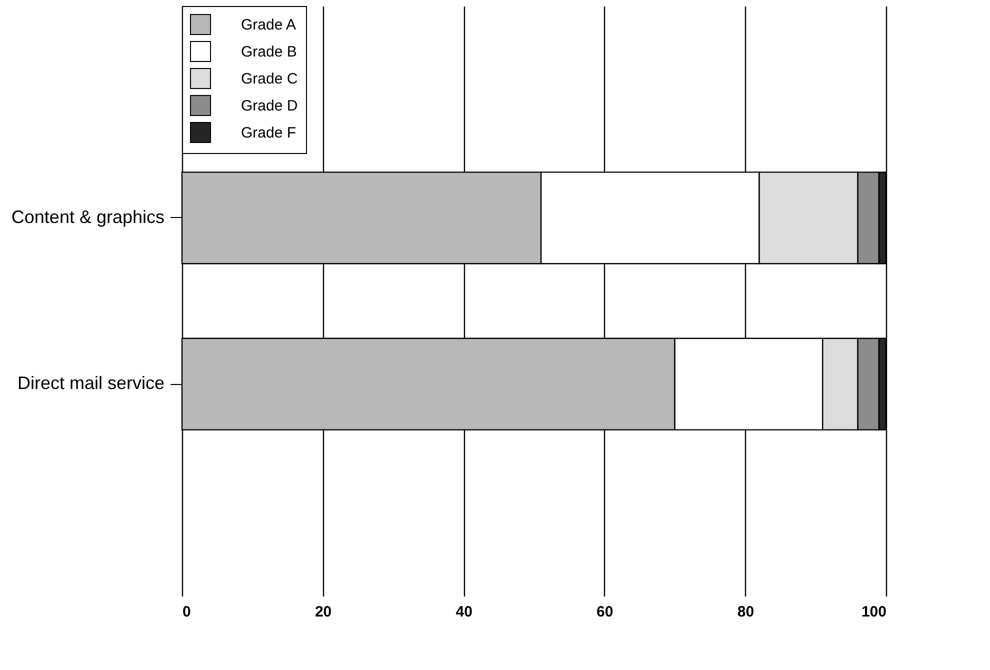 The height and width of the screenshot is (670, 990). Describe the element at coordinates (464, 612) in the screenshot. I see `x-tick-label: 40` at that location.